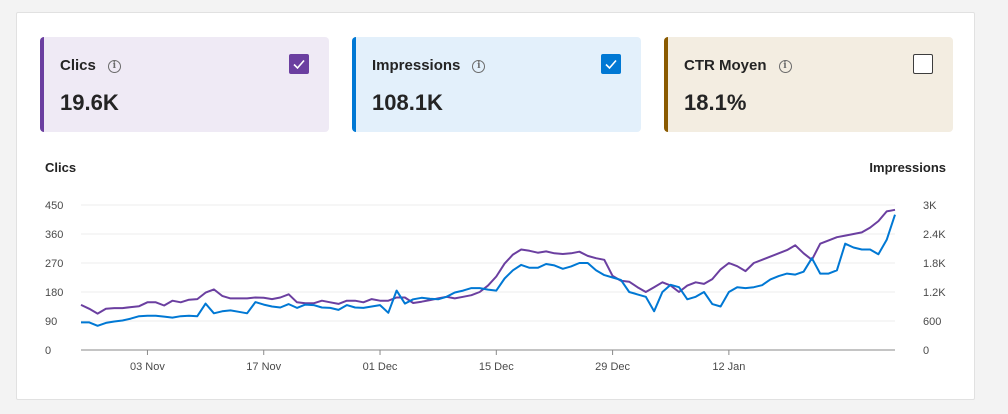 The width and height of the screenshot is (1008, 414). I want to click on checkbox-clics, so click(299, 64).